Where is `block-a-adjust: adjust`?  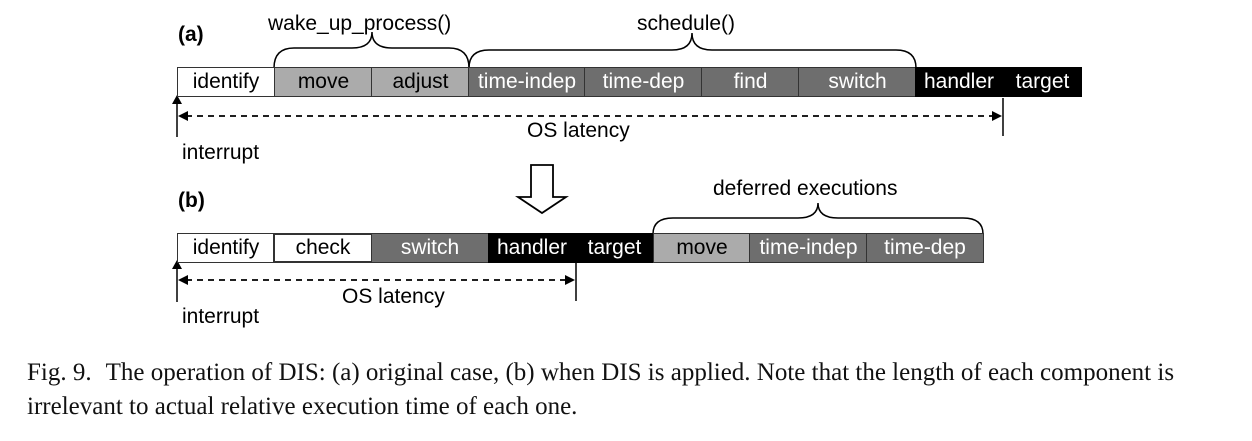 block-a-adjust: adjust is located at coordinates (420, 82).